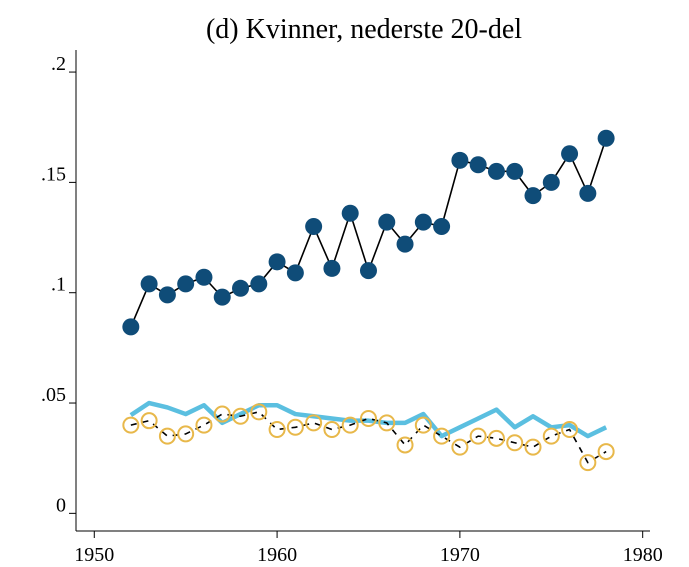 The height and width of the screenshot is (567, 689). What do you see at coordinates (53, 395) in the screenshot?
I see `y-tick-label: .05` at bounding box center [53, 395].